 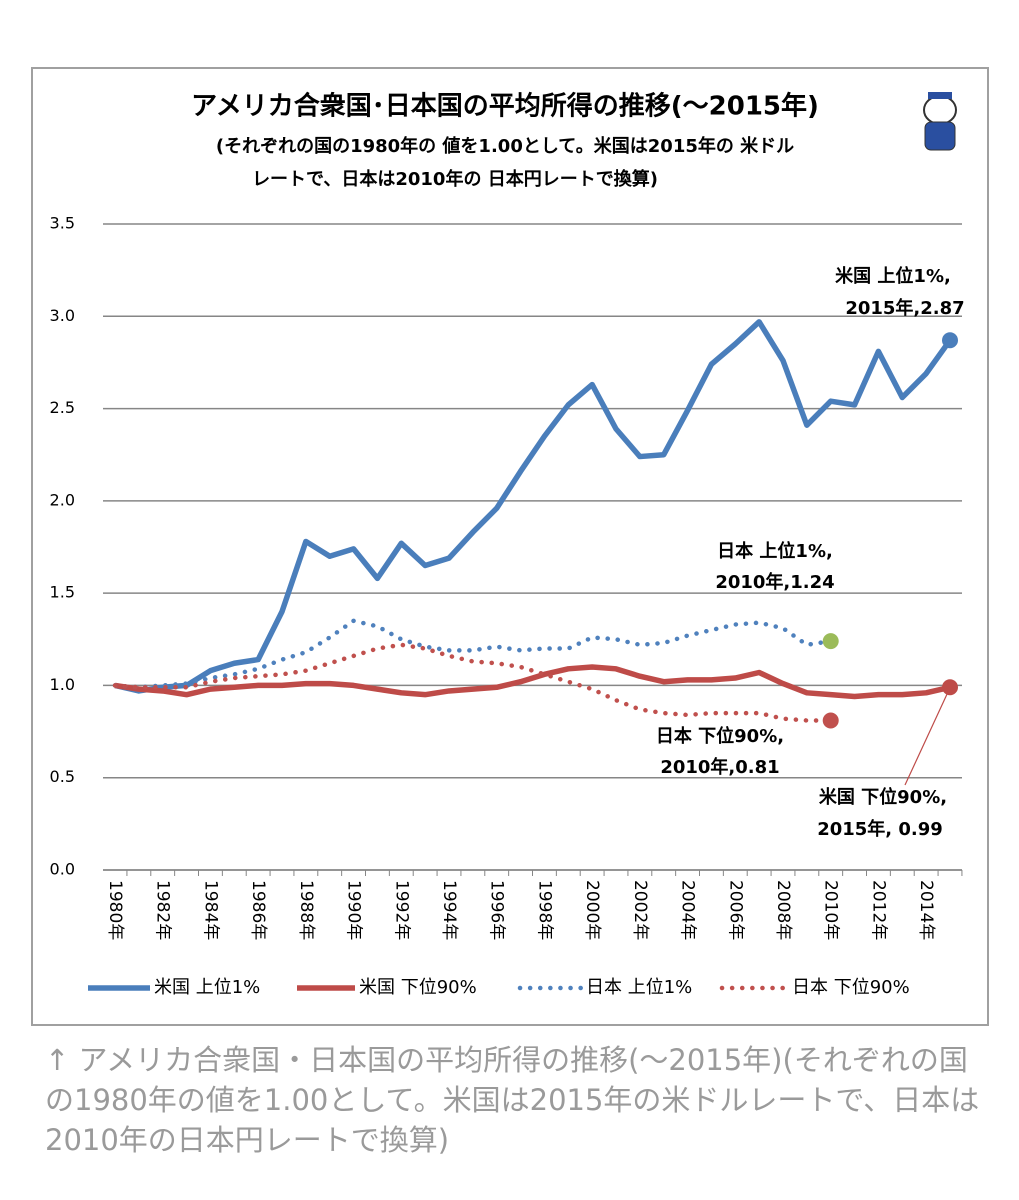 What do you see at coordinates (455, 179) in the screenshot?
I see `chart-subtitle: レートで、日本は2010年の 日本円レートで換算)` at bounding box center [455, 179].